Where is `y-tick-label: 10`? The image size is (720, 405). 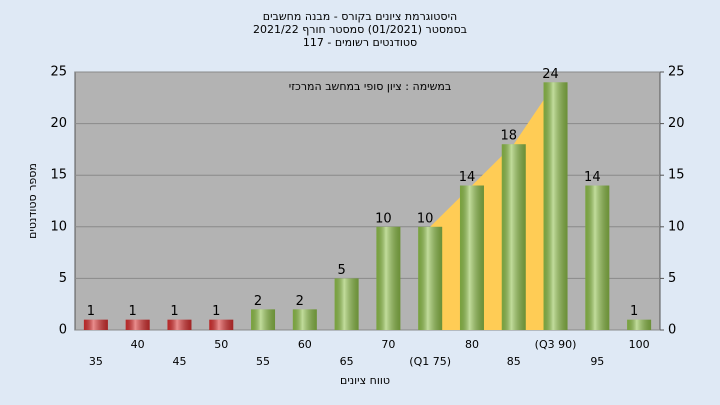
y-tick-label: 10 is located at coordinates (58, 226).